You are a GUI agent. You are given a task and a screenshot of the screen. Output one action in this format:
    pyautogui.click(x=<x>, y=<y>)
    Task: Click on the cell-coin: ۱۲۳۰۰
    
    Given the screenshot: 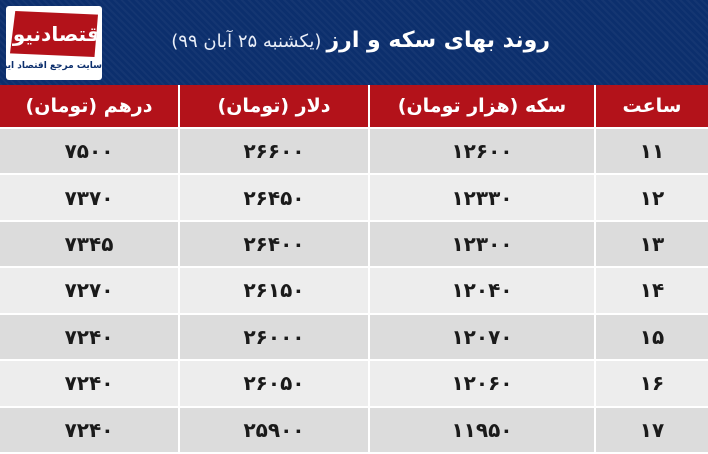 What is the action you would take?
    pyautogui.click(x=483, y=245)
    